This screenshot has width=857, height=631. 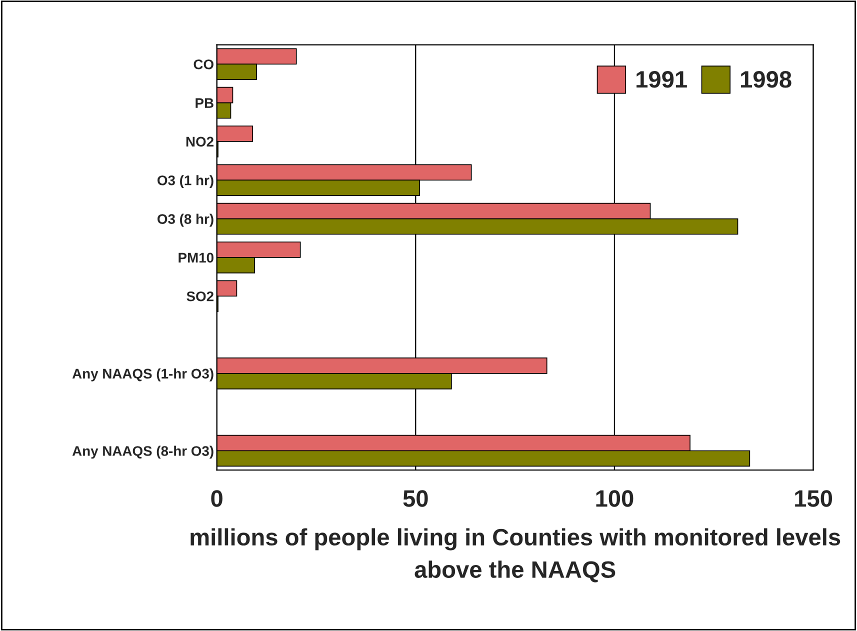 I want to click on x-tick-label: 150, so click(x=813, y=498).